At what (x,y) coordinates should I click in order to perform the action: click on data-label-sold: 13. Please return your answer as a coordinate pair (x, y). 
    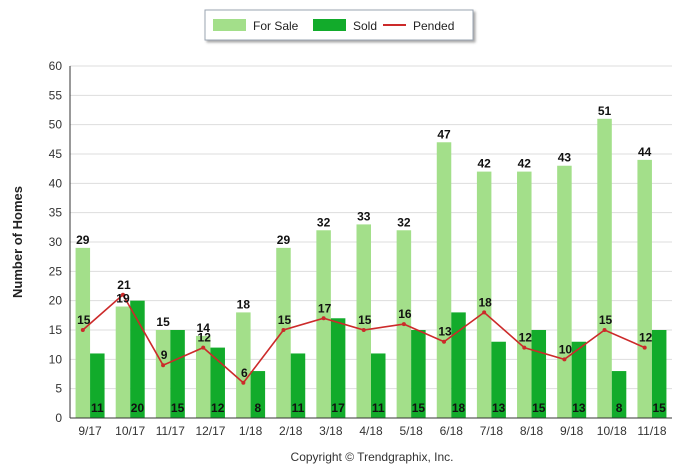
    Looking at the image, I should click on (499, 408).